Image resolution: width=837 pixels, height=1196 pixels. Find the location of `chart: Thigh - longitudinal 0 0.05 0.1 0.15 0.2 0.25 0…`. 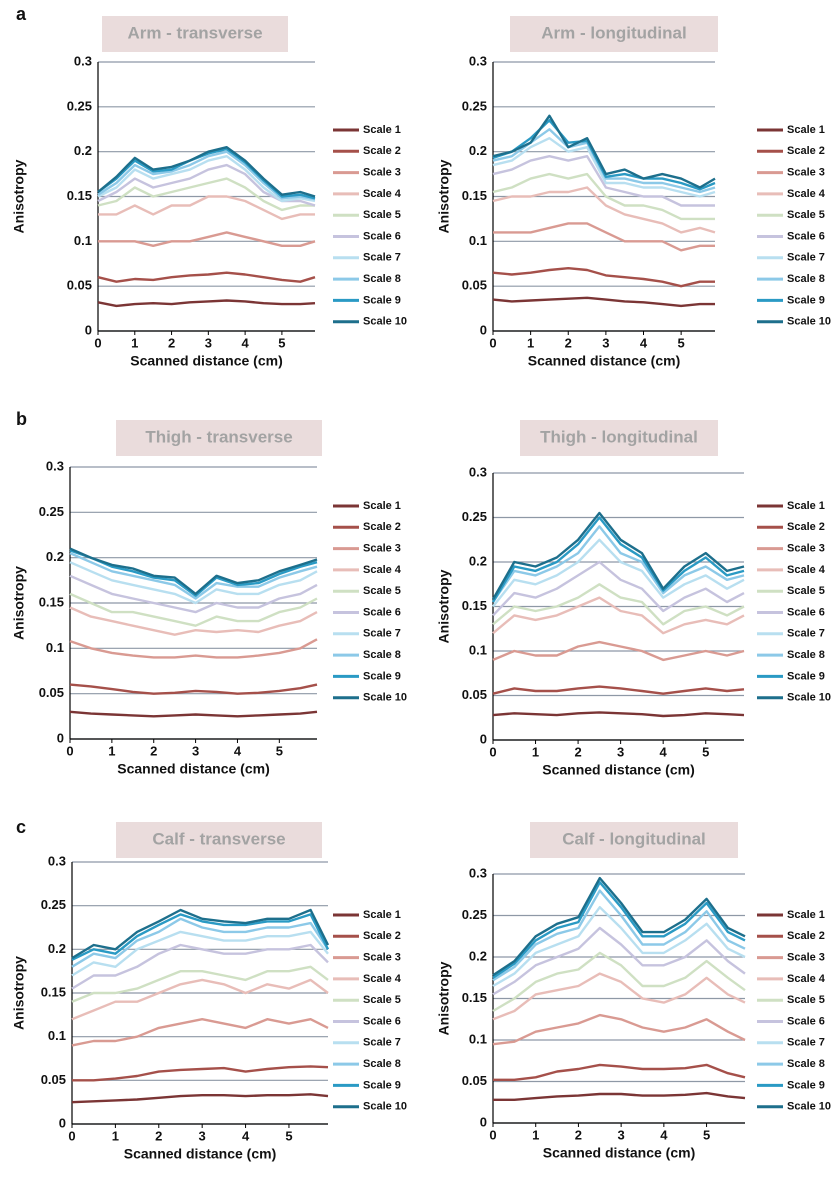

chart: Thigh - longitudinal 0 0.05 0.1 0.15 0.2 0.25 0… is located at coordinates (633, 599).